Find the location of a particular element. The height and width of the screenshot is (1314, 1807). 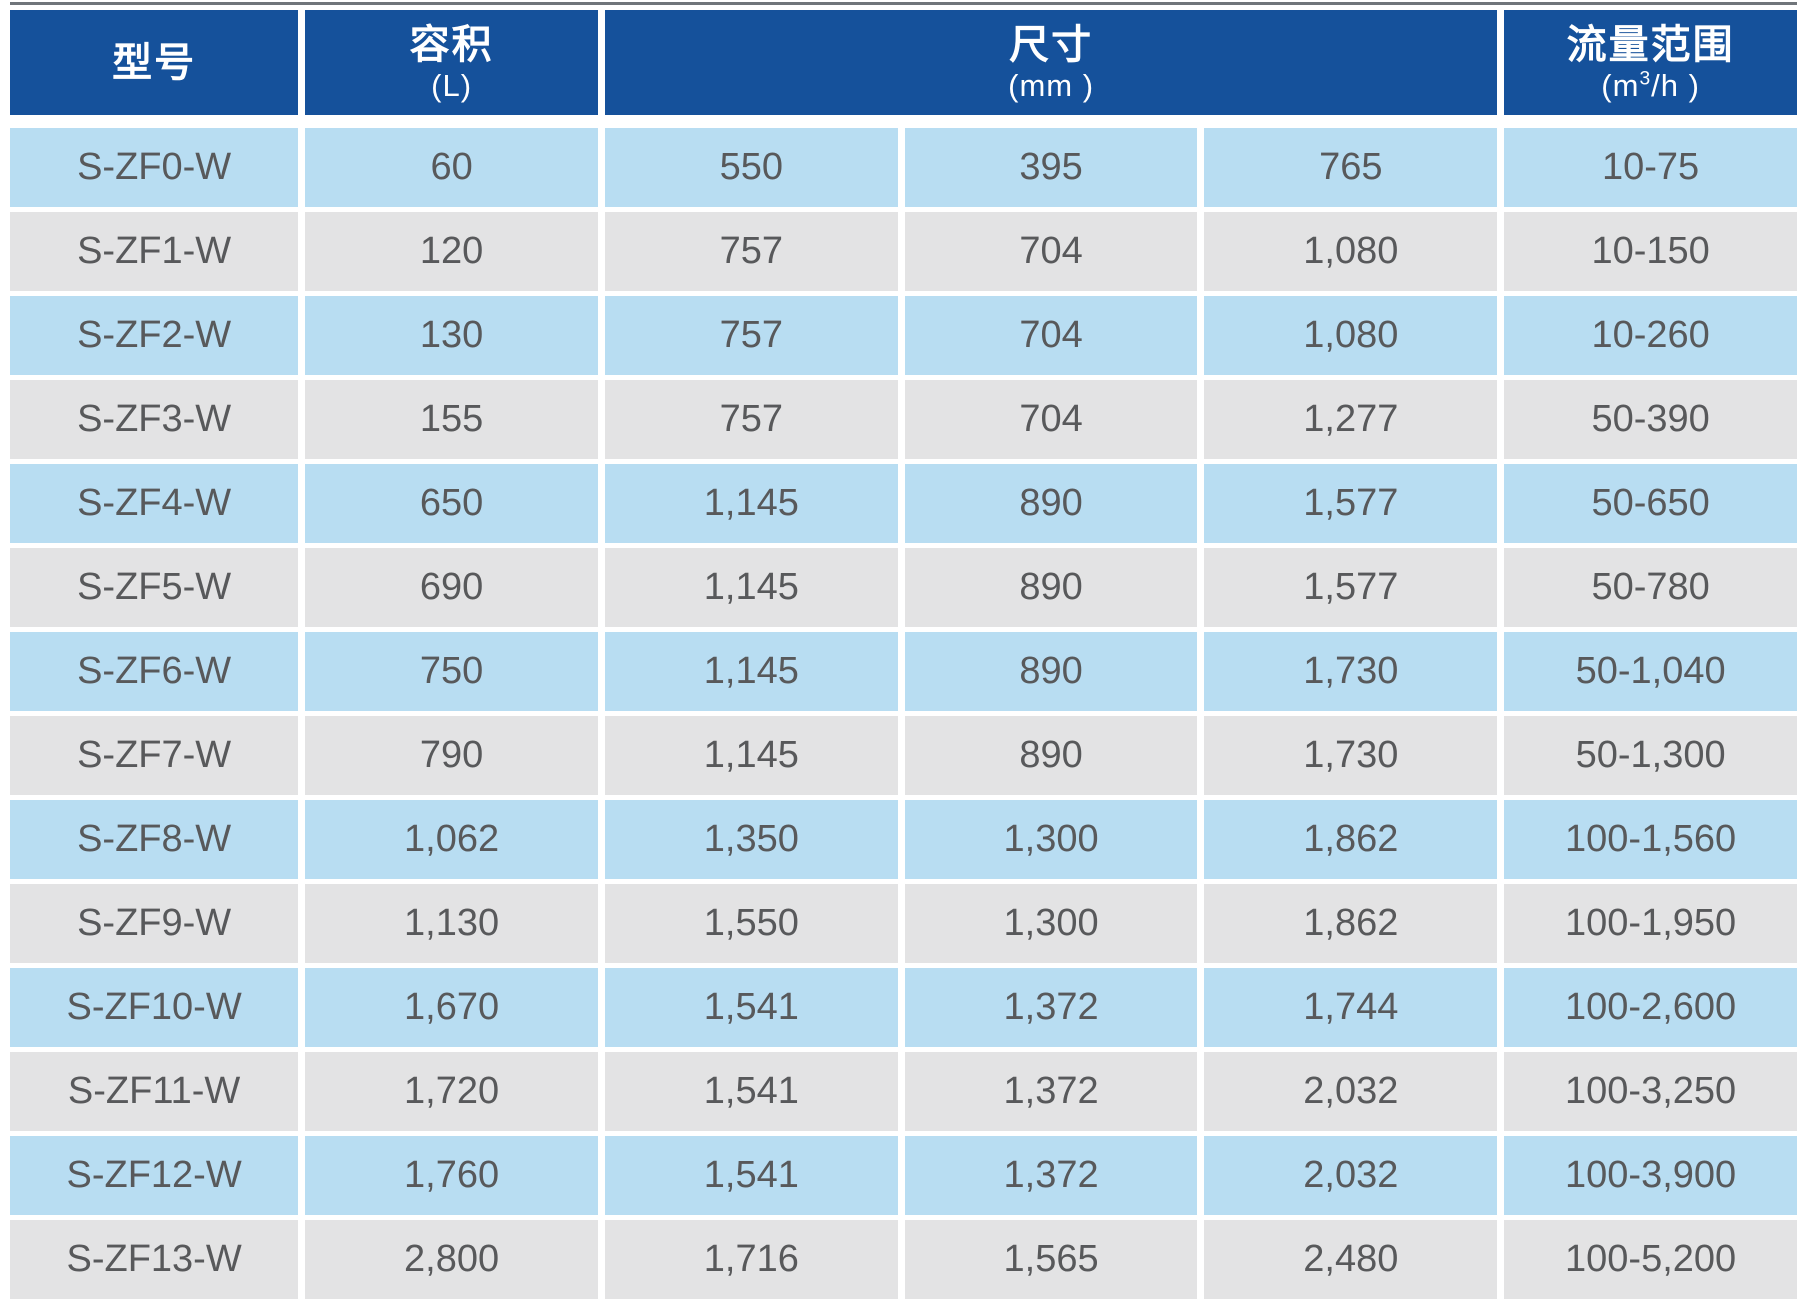

cell-flow-range: 100-3,250 is located at coordinates (1650, 1091).